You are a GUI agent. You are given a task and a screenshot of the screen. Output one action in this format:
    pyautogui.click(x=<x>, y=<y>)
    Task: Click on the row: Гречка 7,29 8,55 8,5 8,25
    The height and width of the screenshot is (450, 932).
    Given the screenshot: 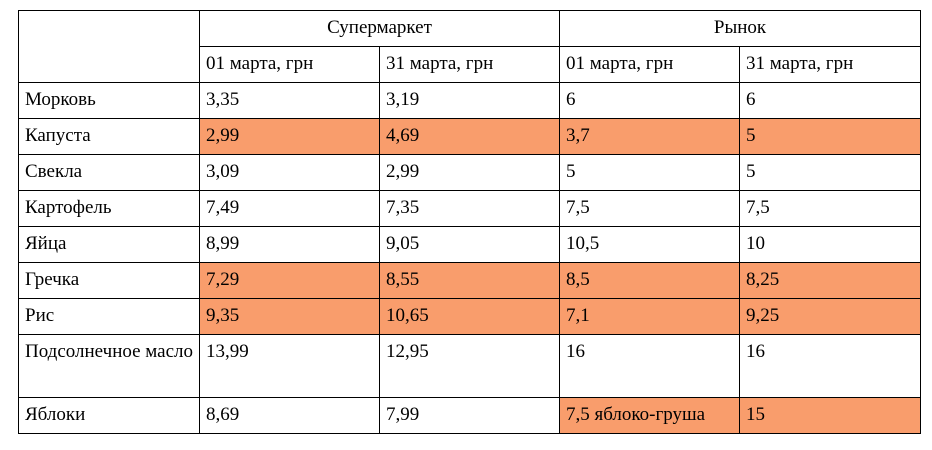 What is the action you would take?
    pyautogui.click(x=469, y=280)
    